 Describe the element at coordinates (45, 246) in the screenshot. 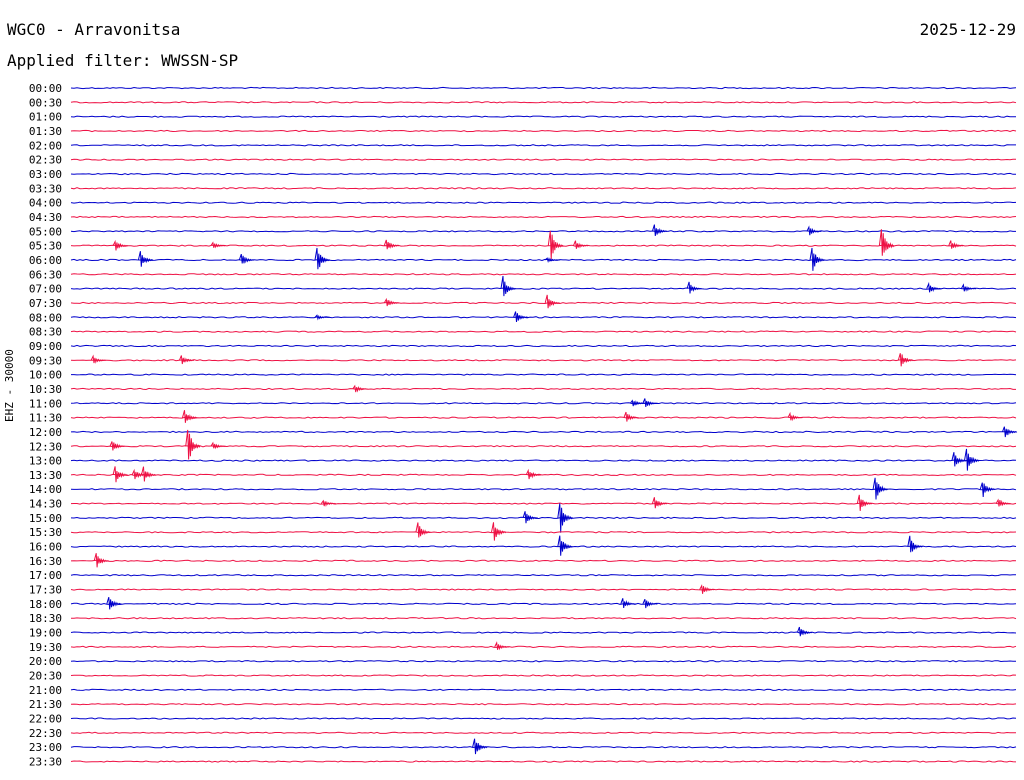

I see `row-tick-label: 05:30` at that location.